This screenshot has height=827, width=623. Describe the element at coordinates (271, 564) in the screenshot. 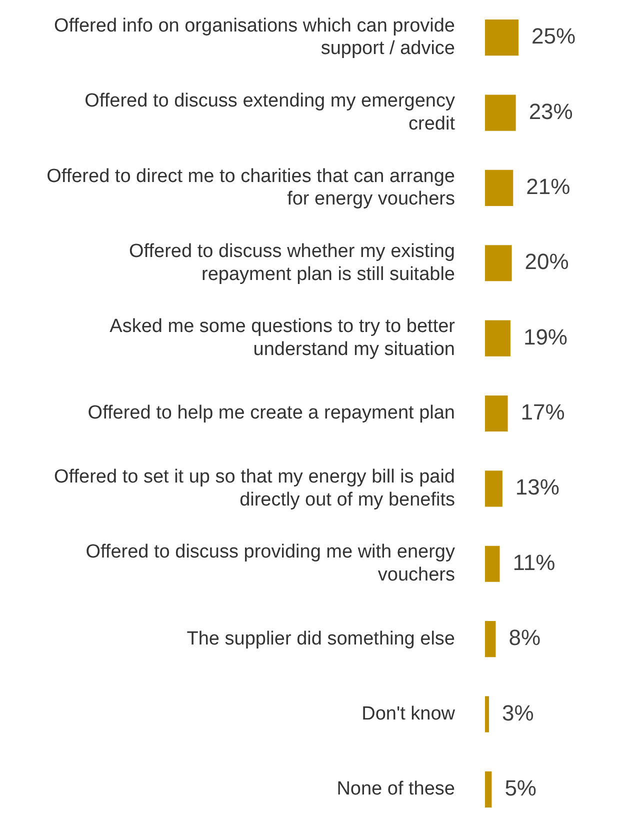

I see `y-tick-label: Offered to discuss providing me with energy vouchers` at that location.